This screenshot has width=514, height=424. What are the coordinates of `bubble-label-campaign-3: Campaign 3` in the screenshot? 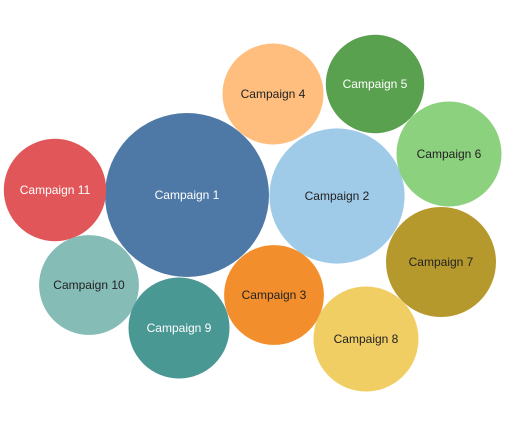 It's located at (274, 295).